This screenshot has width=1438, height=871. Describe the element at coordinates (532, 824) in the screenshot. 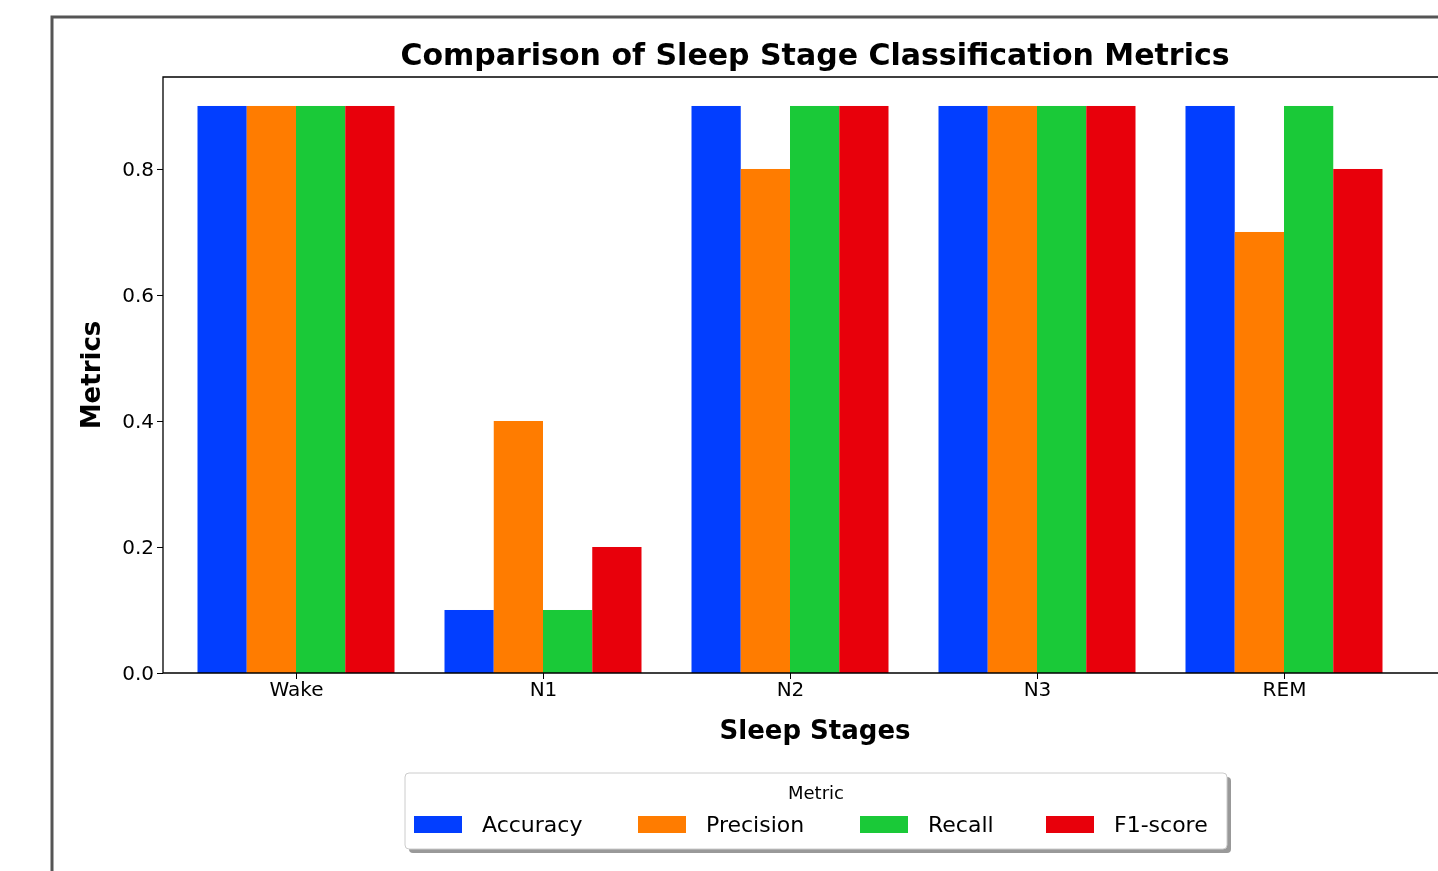

I see `legend-label: Accuracy` at that location.